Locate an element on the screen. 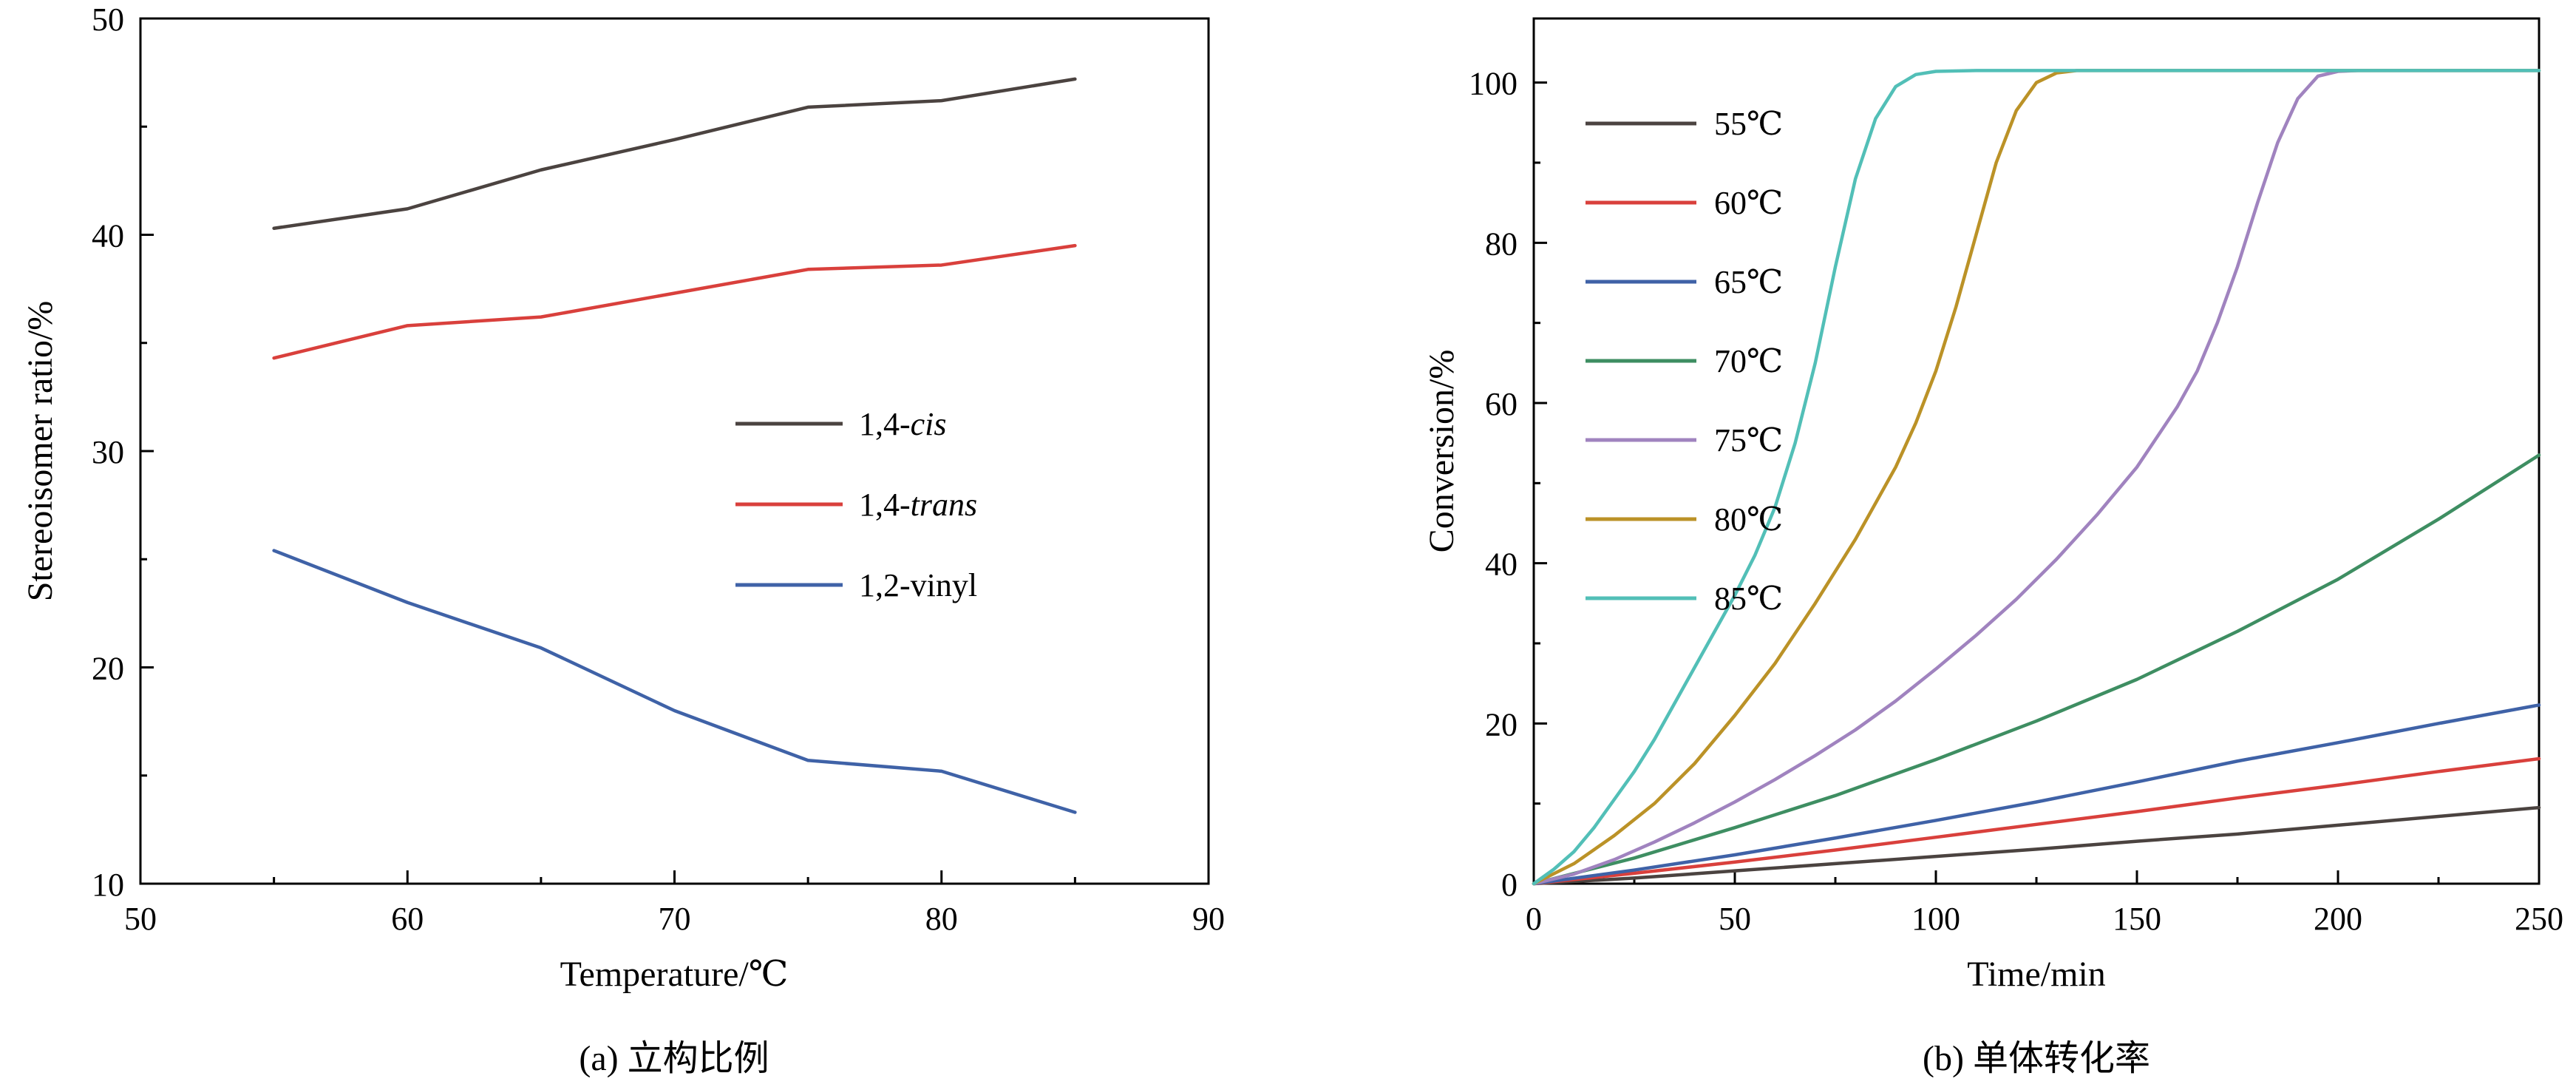 This screenshot has height=1090, width=2576. x-tick-label: 80 is located at coordinates (941, 919).